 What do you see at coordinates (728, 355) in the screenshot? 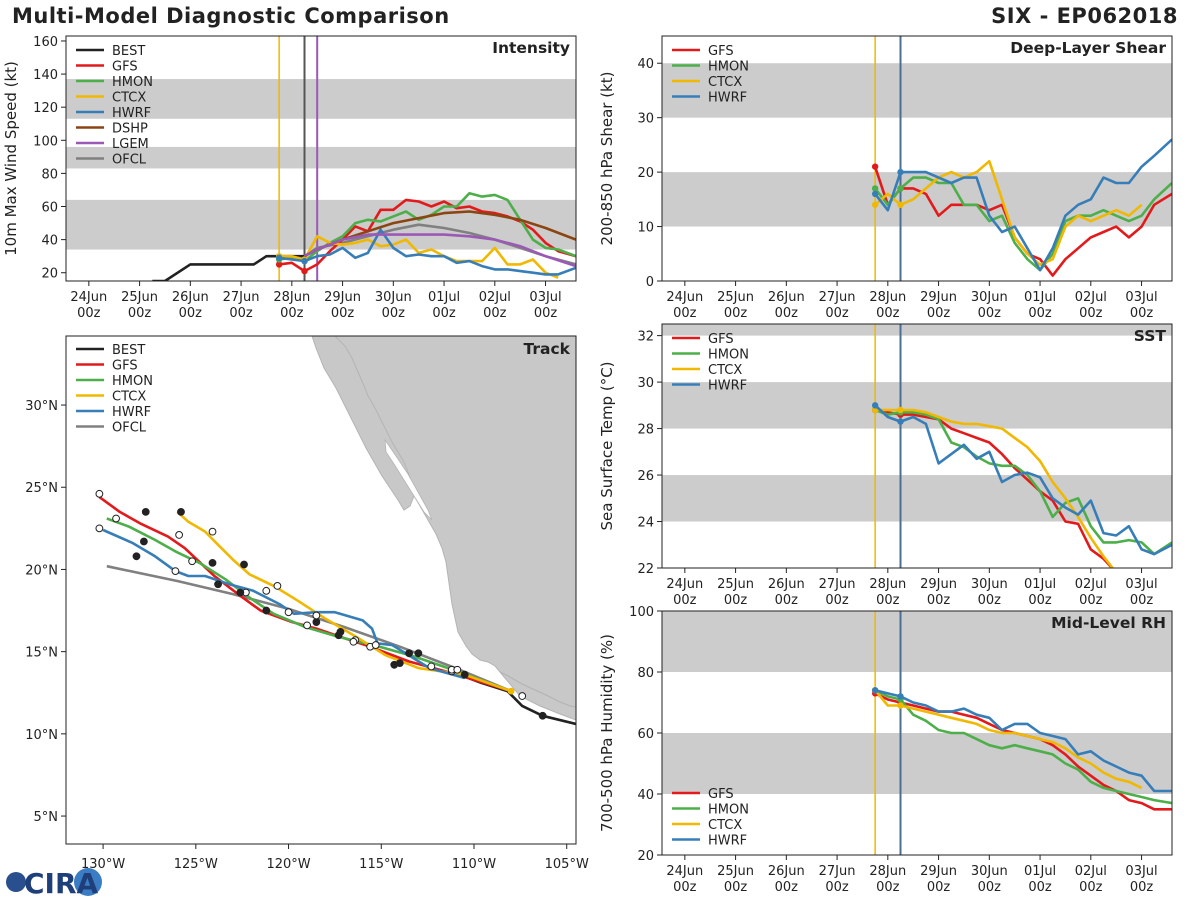
I see `sst-legend-label: HMON` at bounding box center [728, 355].